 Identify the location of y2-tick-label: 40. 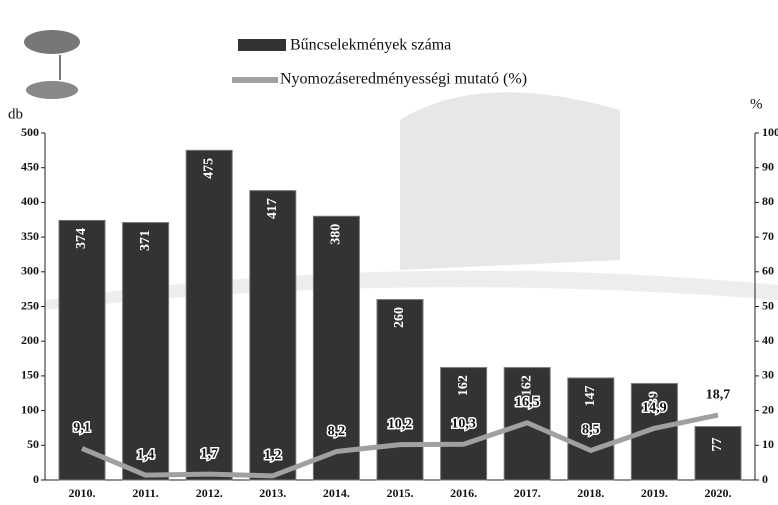
(768, 340).